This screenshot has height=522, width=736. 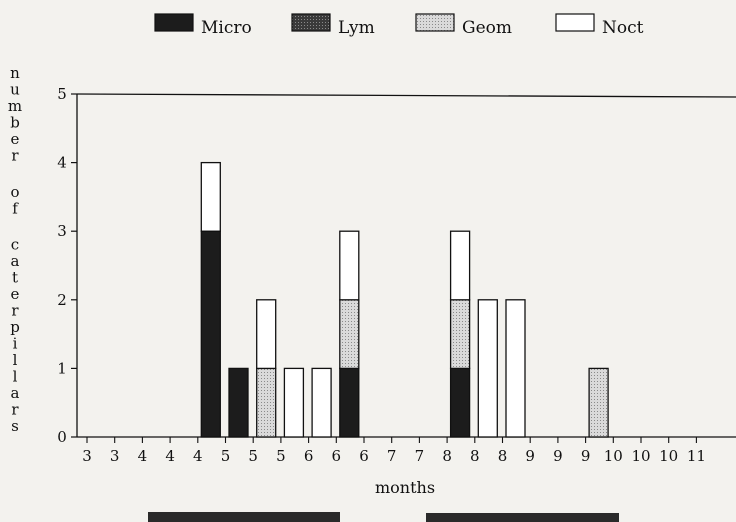 I want to click on y-axis-title-letter: p, so click(x=15, y=327).